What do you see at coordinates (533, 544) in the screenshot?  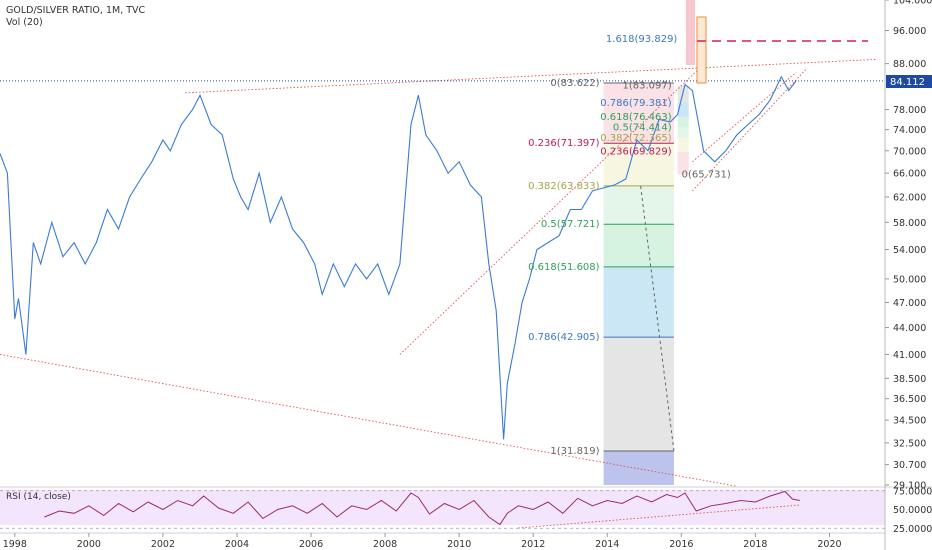 I see `time-tick-label: 2012` at bounding box center [533, 544].